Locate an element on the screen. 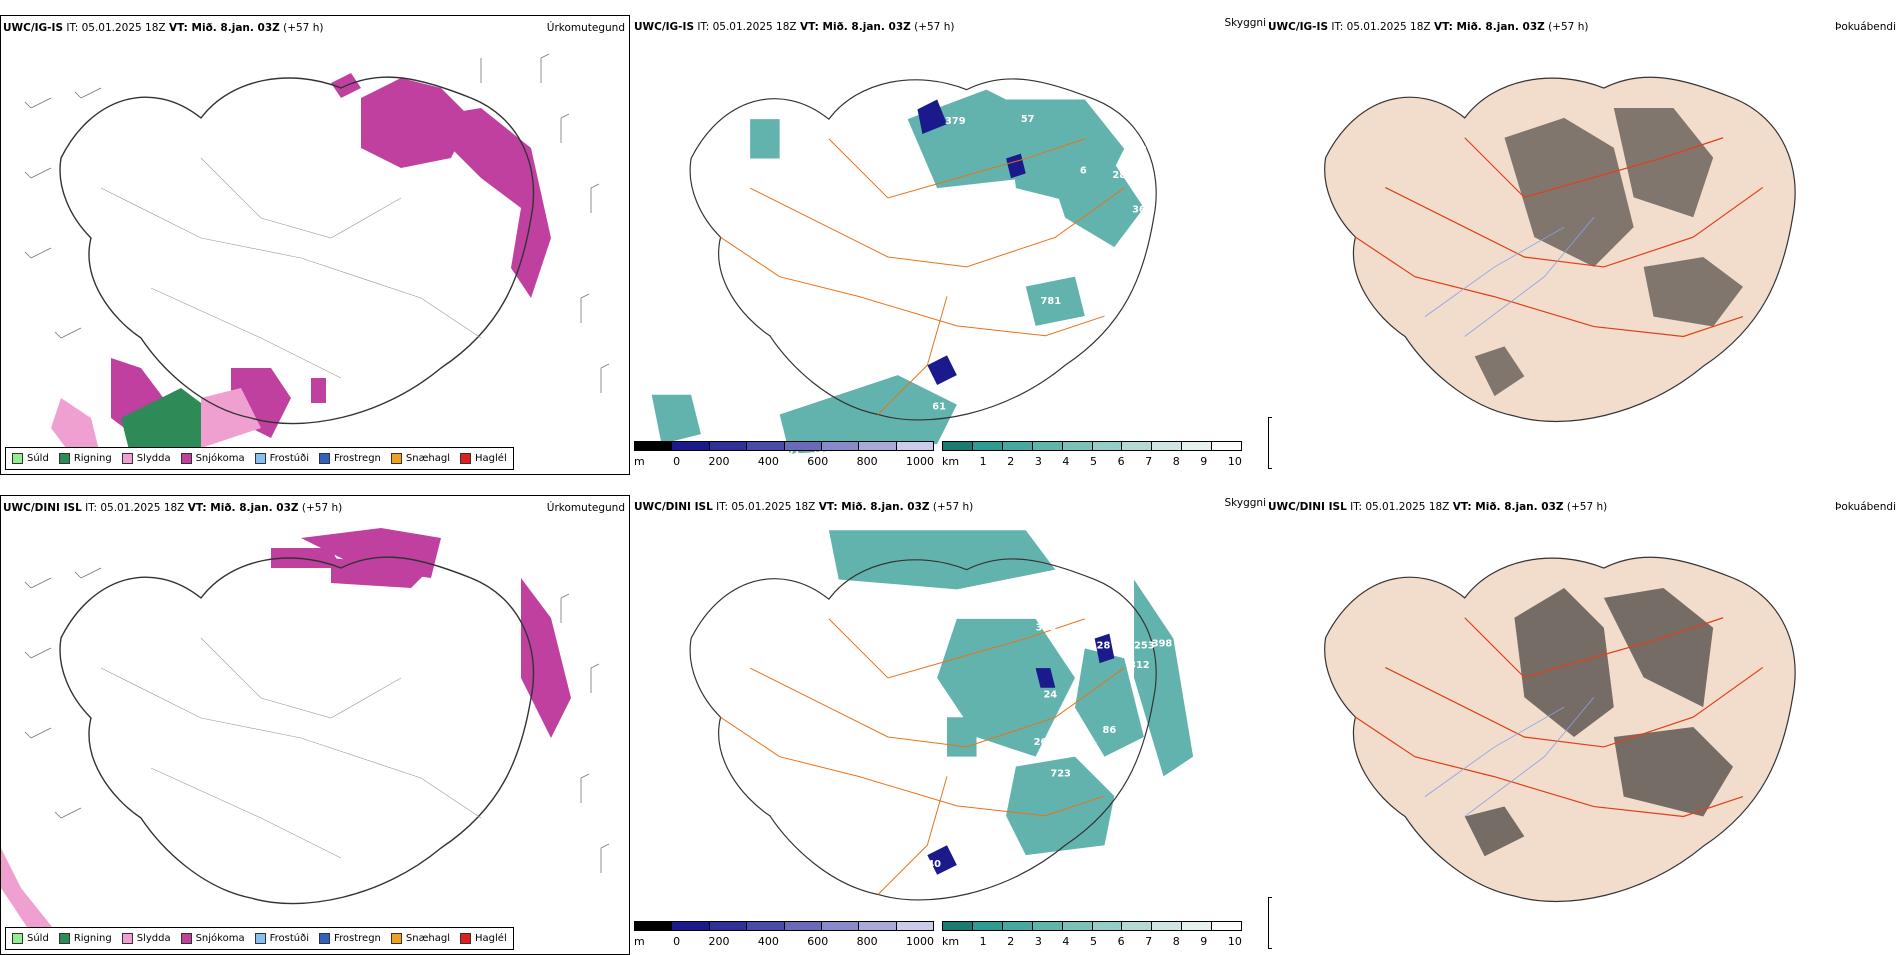 The image size is (1900, 955). value-label: 24 is located at coordinates (1050, 695).